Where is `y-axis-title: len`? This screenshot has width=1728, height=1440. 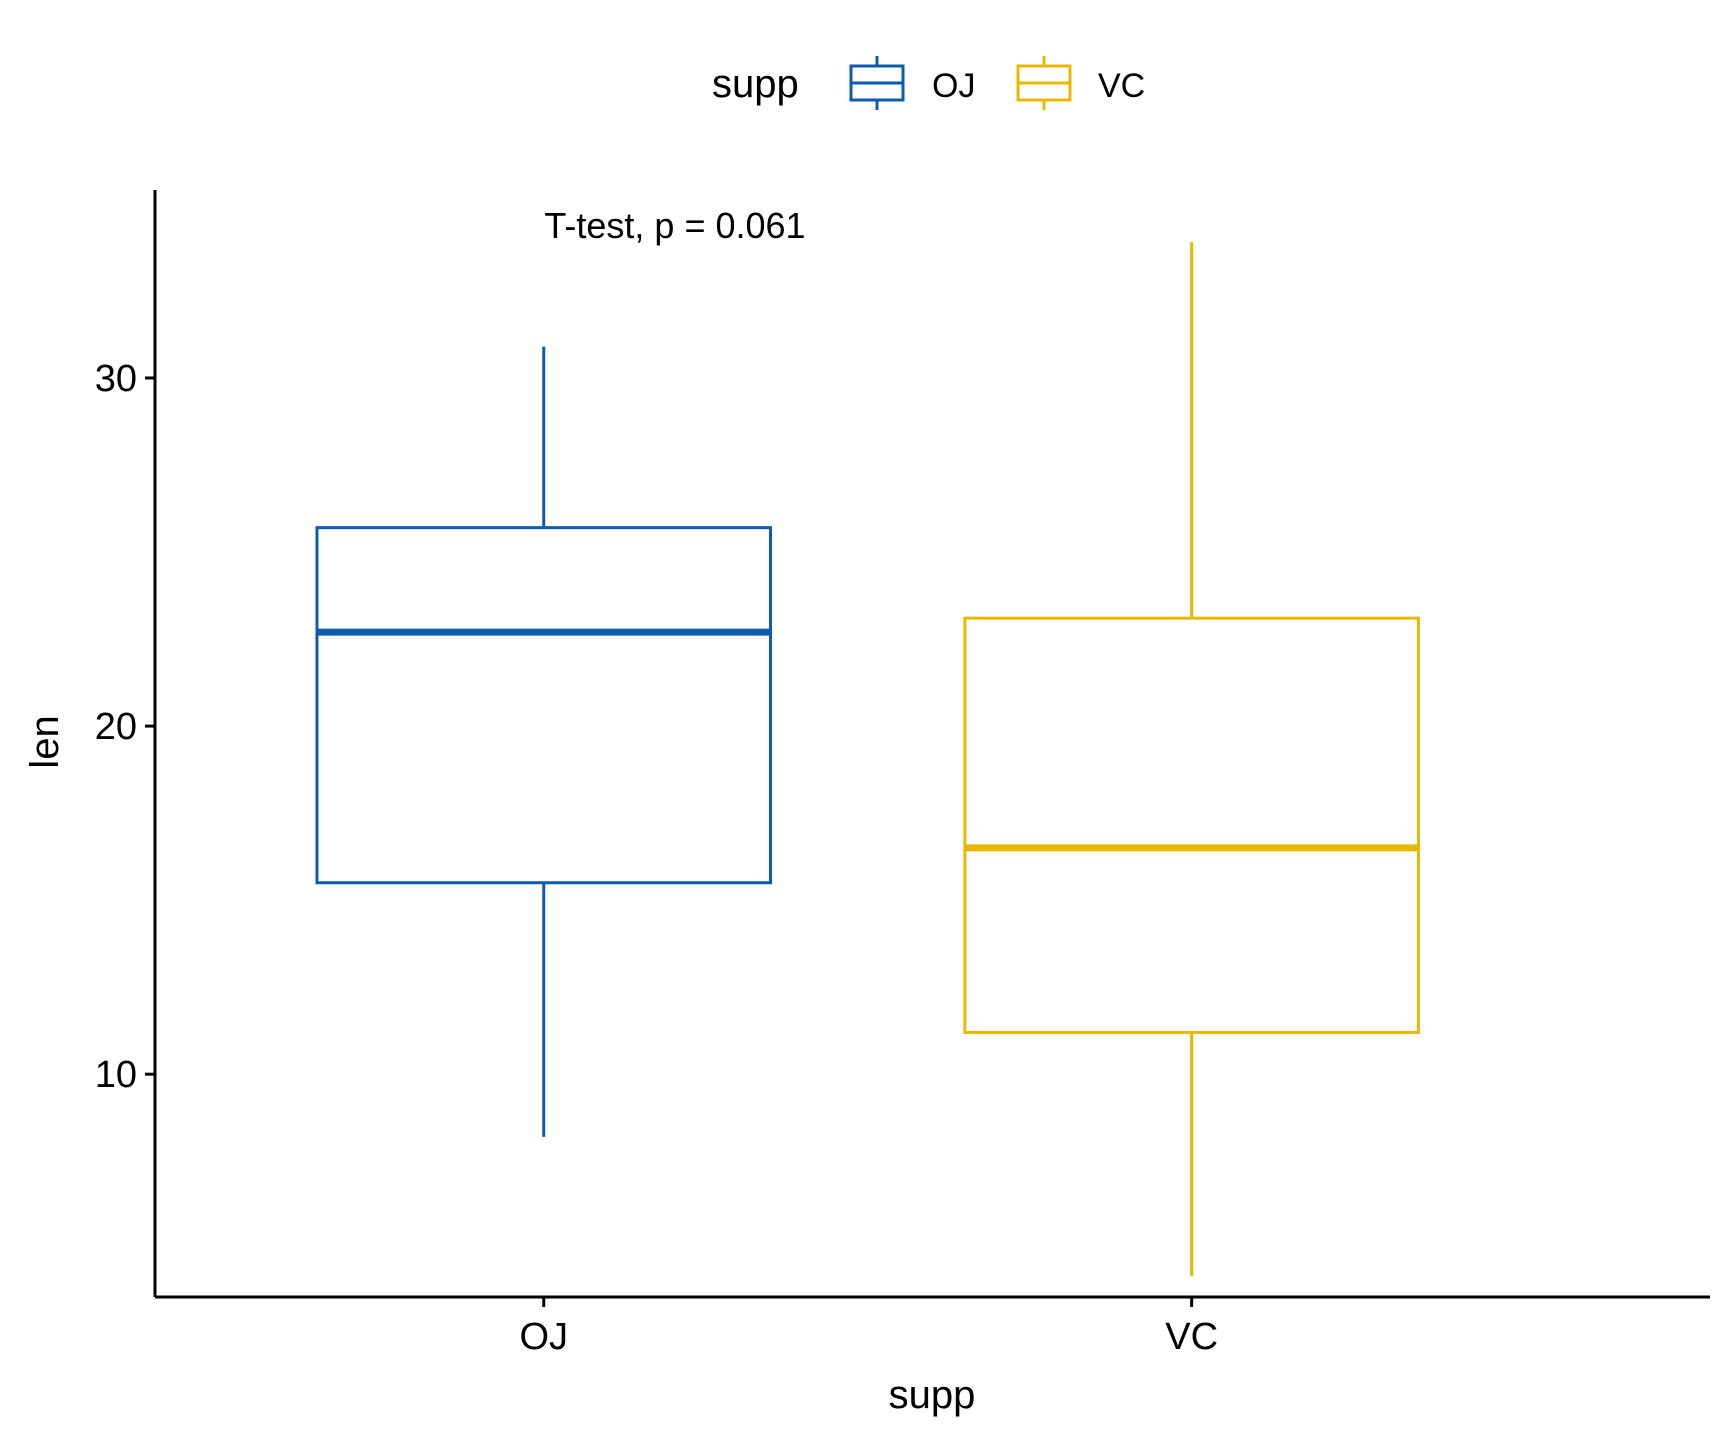 y-axis-title: len is located at coordinates (45, 741).